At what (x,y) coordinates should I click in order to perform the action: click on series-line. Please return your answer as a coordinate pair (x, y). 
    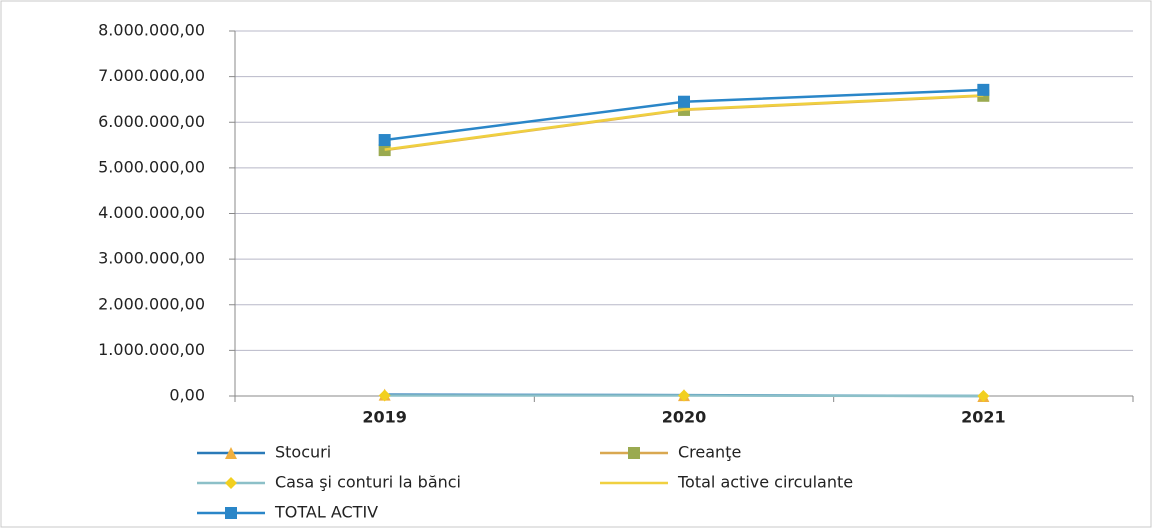
    Looking at the image, I should click on (684, 122).